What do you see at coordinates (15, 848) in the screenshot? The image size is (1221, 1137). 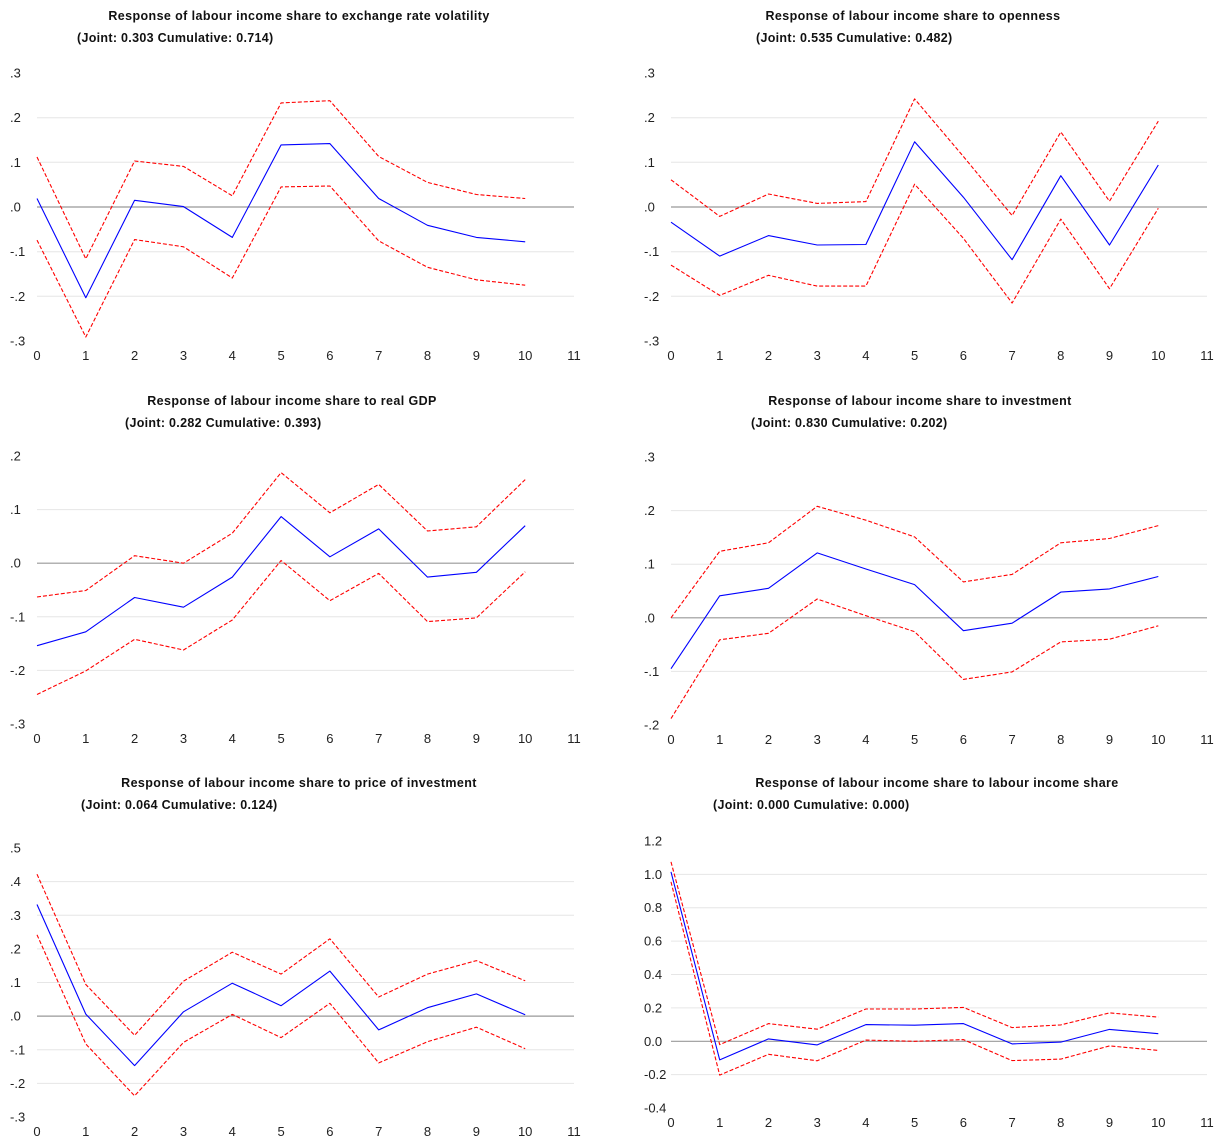 I see `y-tick-label: .5` at bounding box center [15, 848].